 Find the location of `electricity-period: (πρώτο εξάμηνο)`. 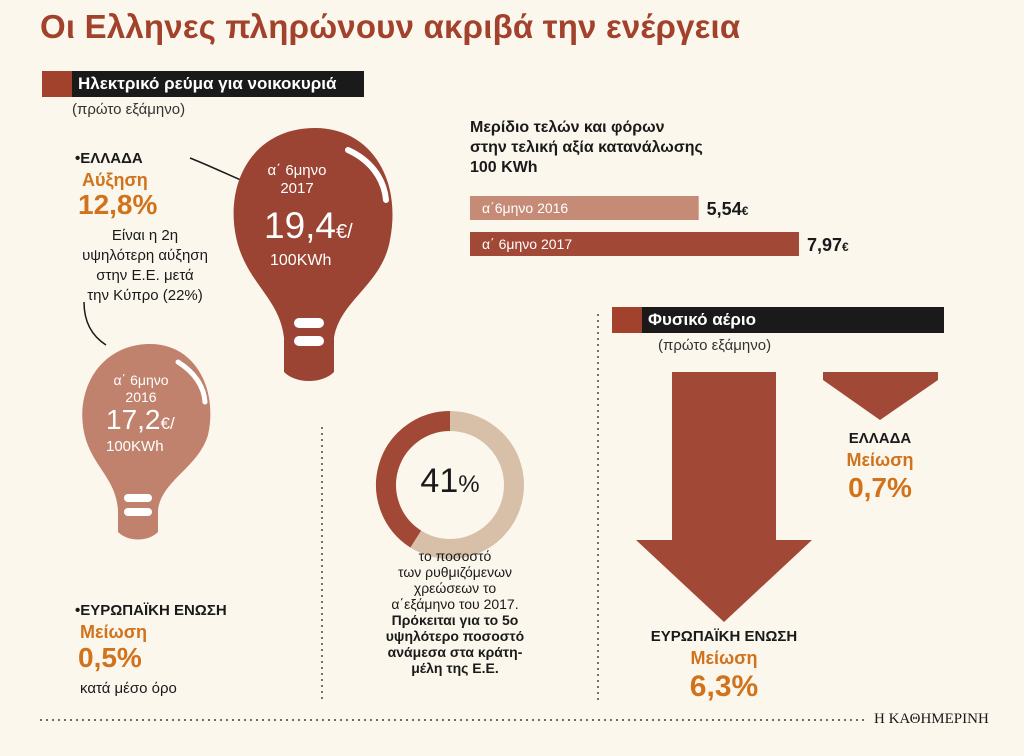

electricity-period: (πρώτο εξάμηνο) is located at coordinates (129, 109).